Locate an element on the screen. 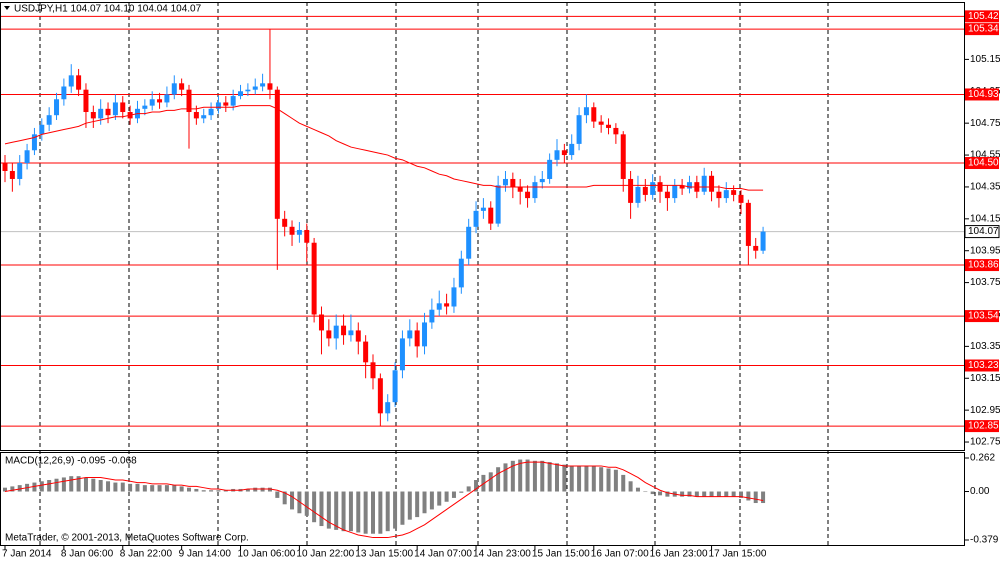 The width and height of the screenshot is (1000, 562). level-label: 105.42 is located at coordinates (983, 16).